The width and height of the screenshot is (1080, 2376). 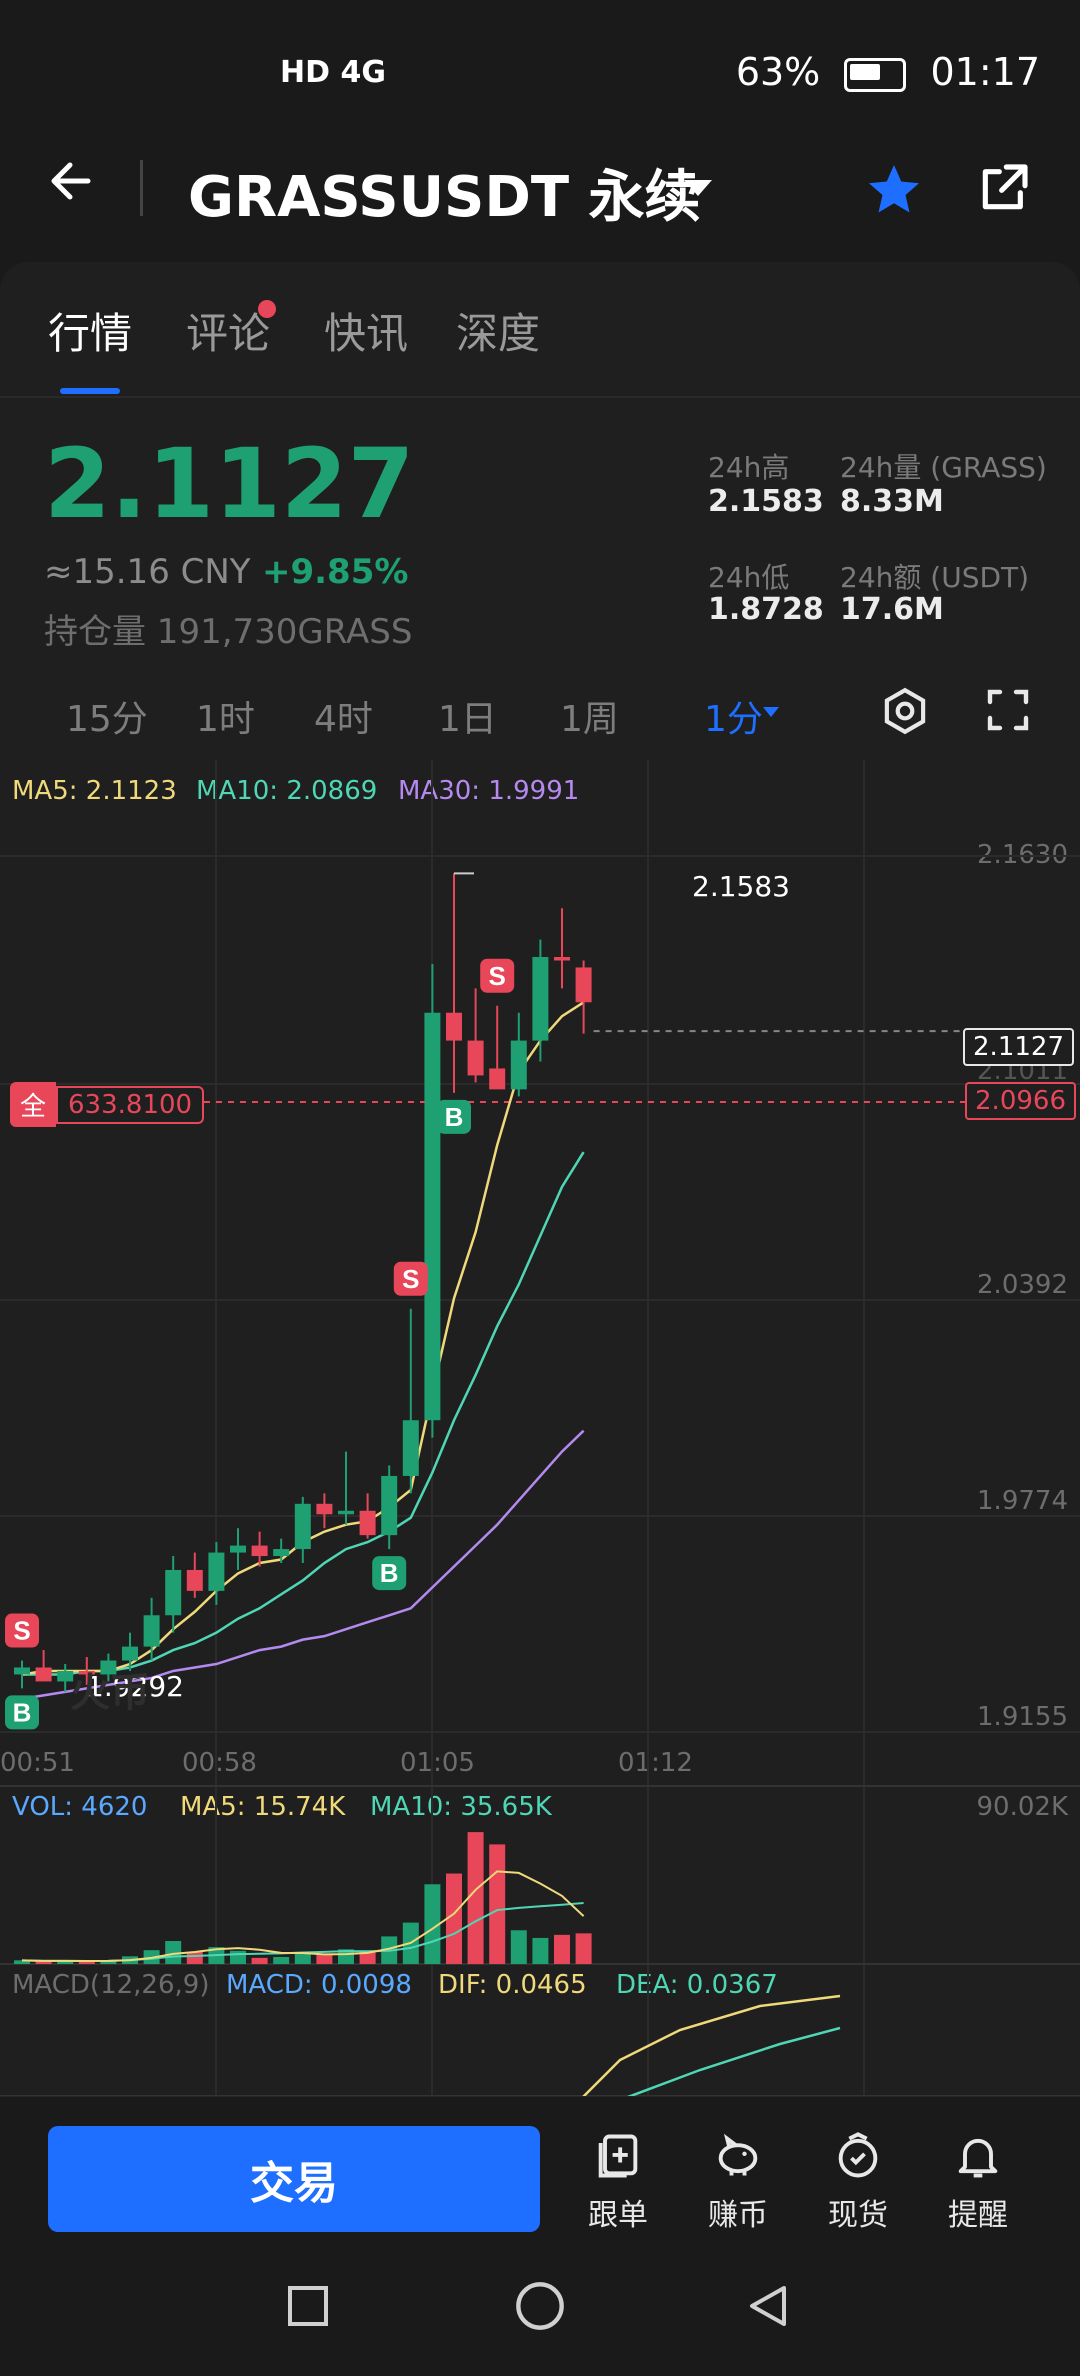 I want to click on arrow-left-icon, so click(x=71, y=181).